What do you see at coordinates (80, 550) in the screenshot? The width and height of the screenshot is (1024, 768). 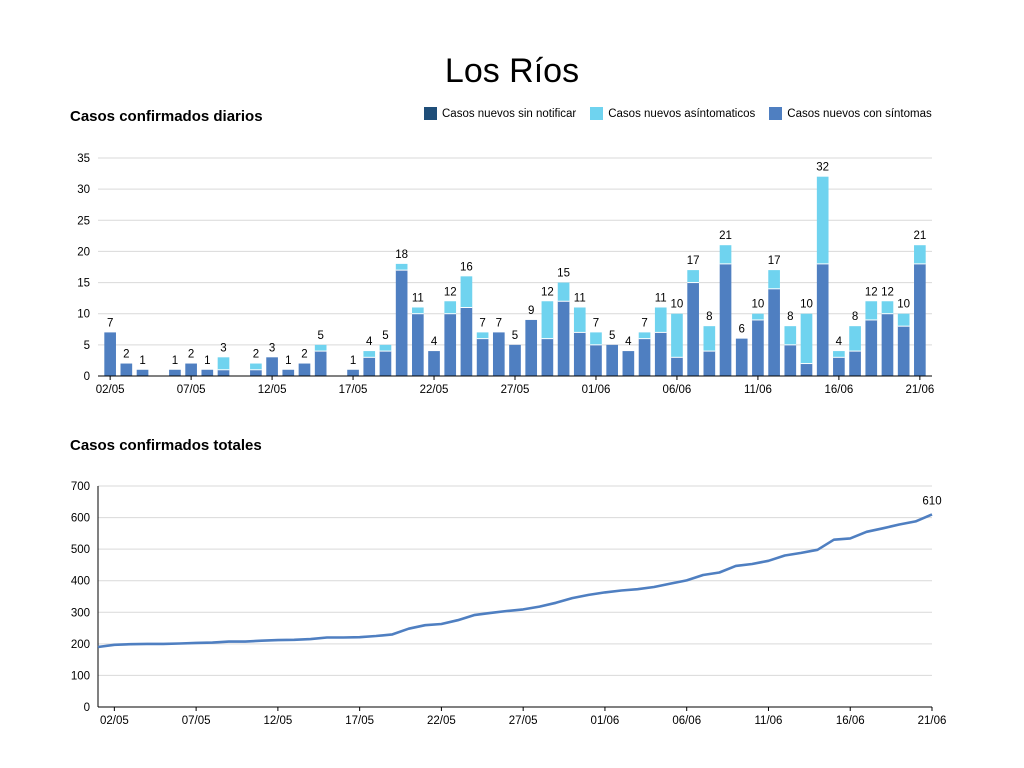 I see `y-tick-label: 500` at bounding box center [80, 550].